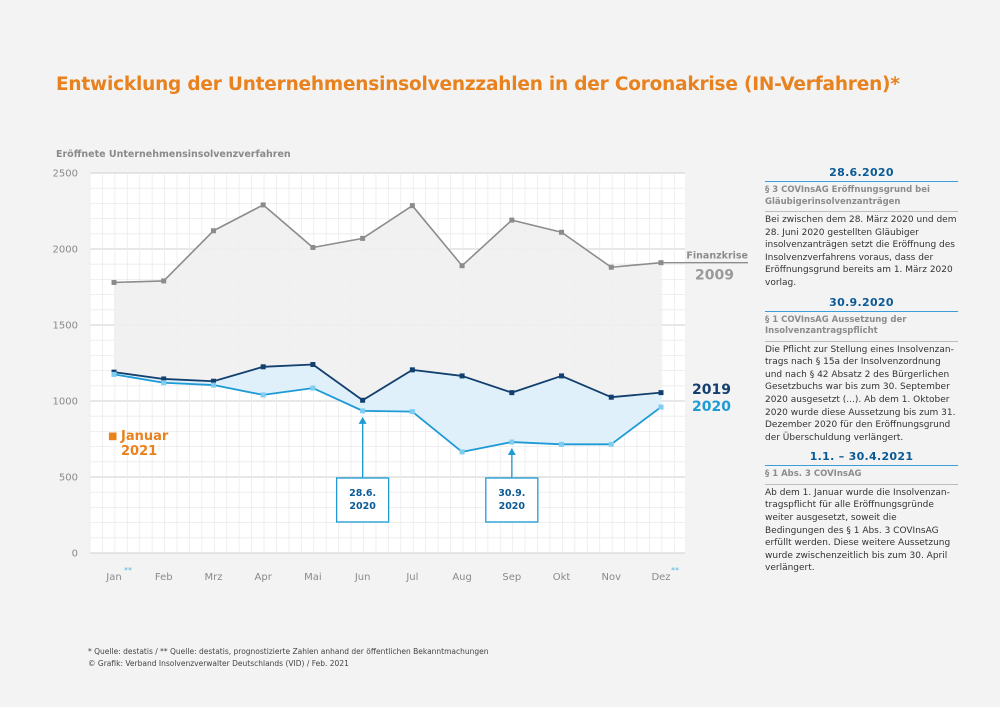 The width and height of the screenshot is (1000, 707). Describe the element at coordinates (511, 493) in the screenshot. I see `callout-label: 30.9.` at that location.